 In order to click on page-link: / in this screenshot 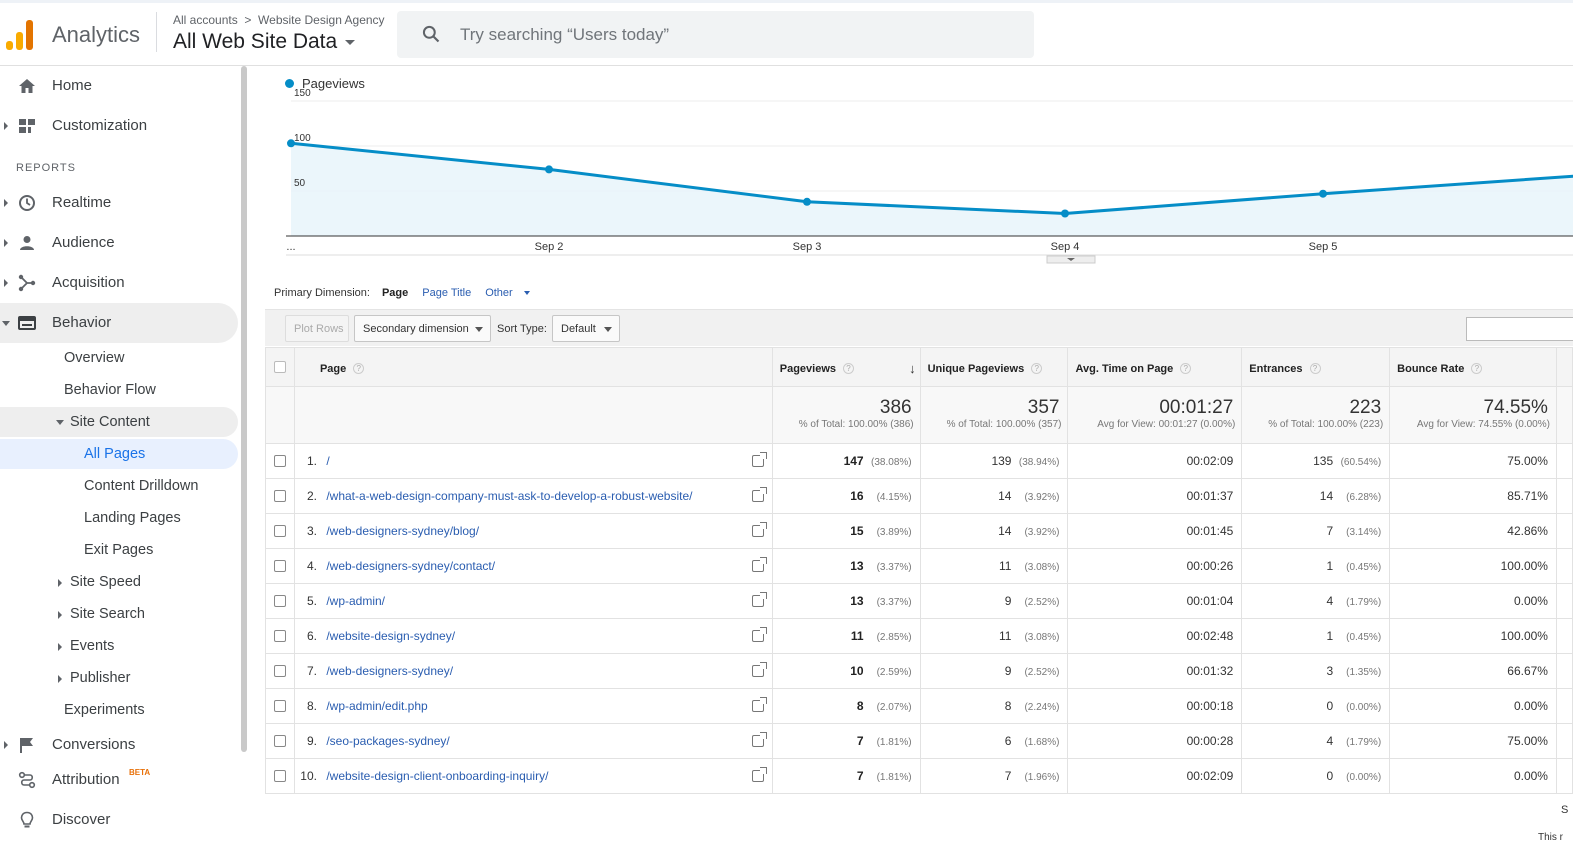, I will do `click(328, 461)`.